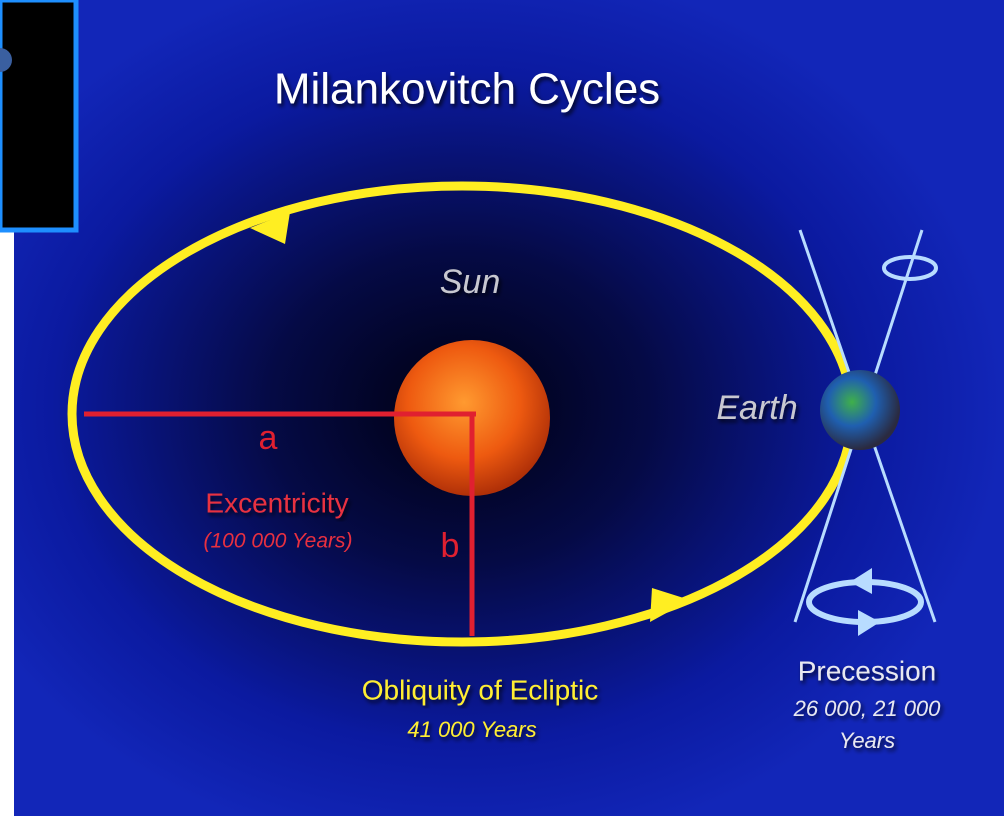 Image resolution: width=1004 pixels, height=816 pixels. What do you see at coordinates (867, 670) in the screenshot?
I see `precession-label: Precession` at bounding box center [867, 670].